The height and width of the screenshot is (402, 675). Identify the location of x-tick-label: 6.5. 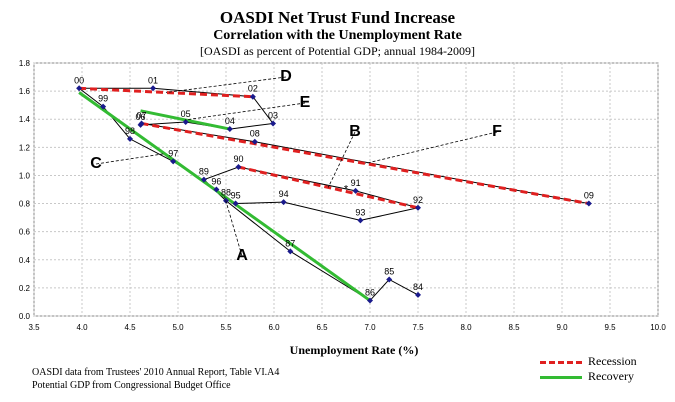
(322, 327).